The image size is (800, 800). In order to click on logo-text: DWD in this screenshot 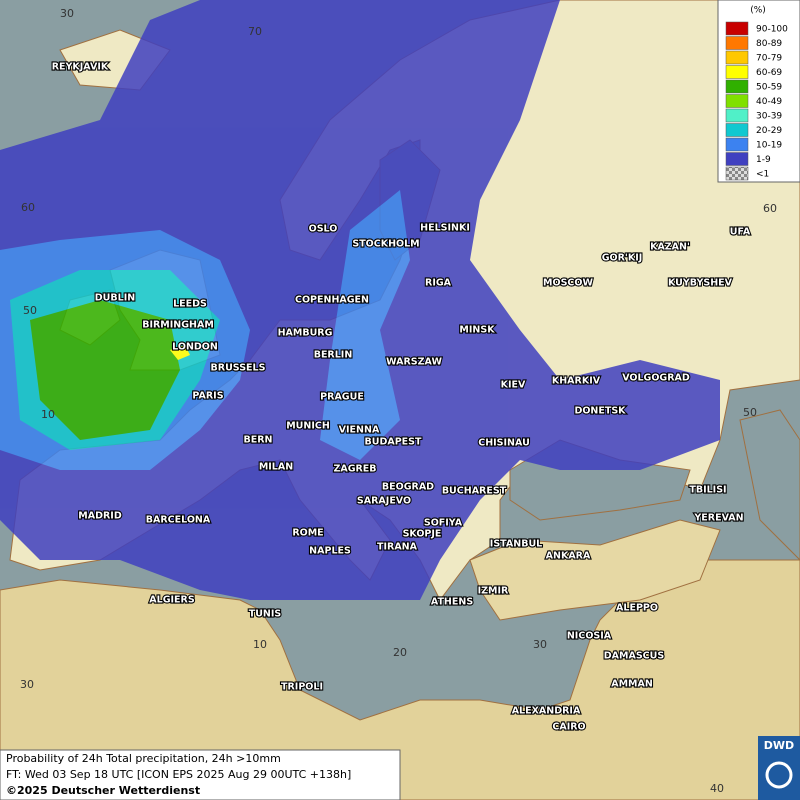, I will do `click(779, 745)`.